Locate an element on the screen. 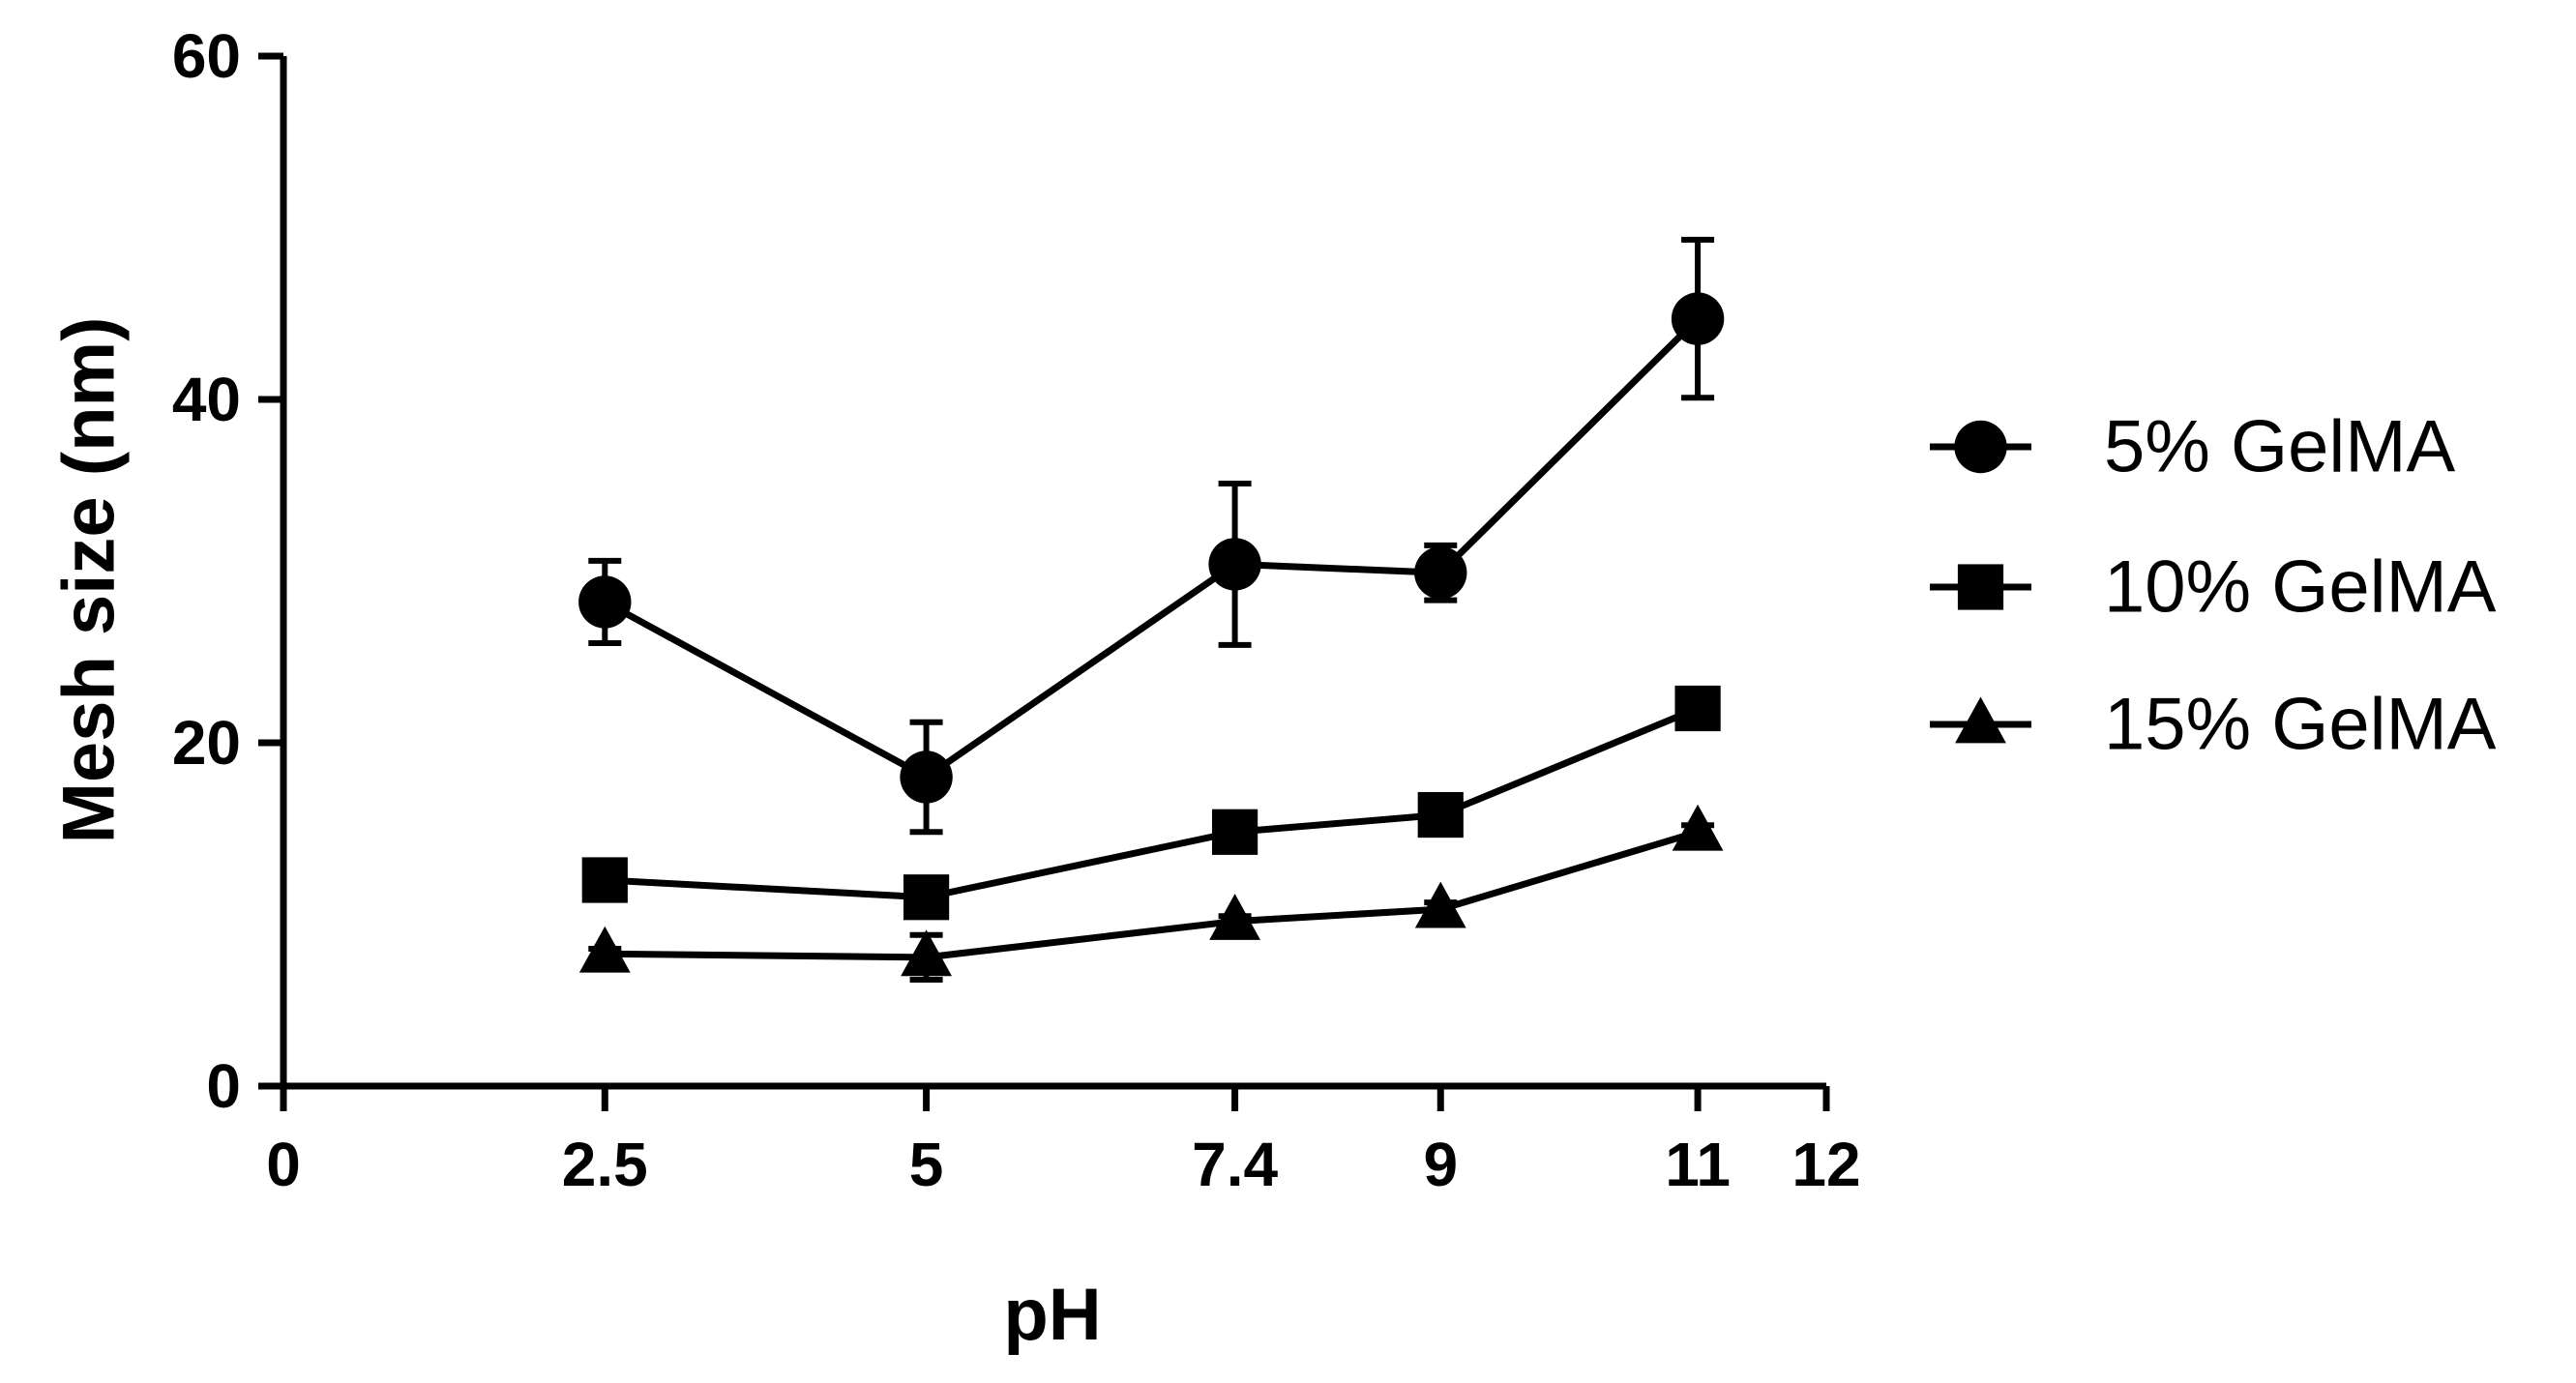 The width and height of the screenshot is (2576, 1383). x-tick-label: 12 is located at coordinates (1826, 1164).